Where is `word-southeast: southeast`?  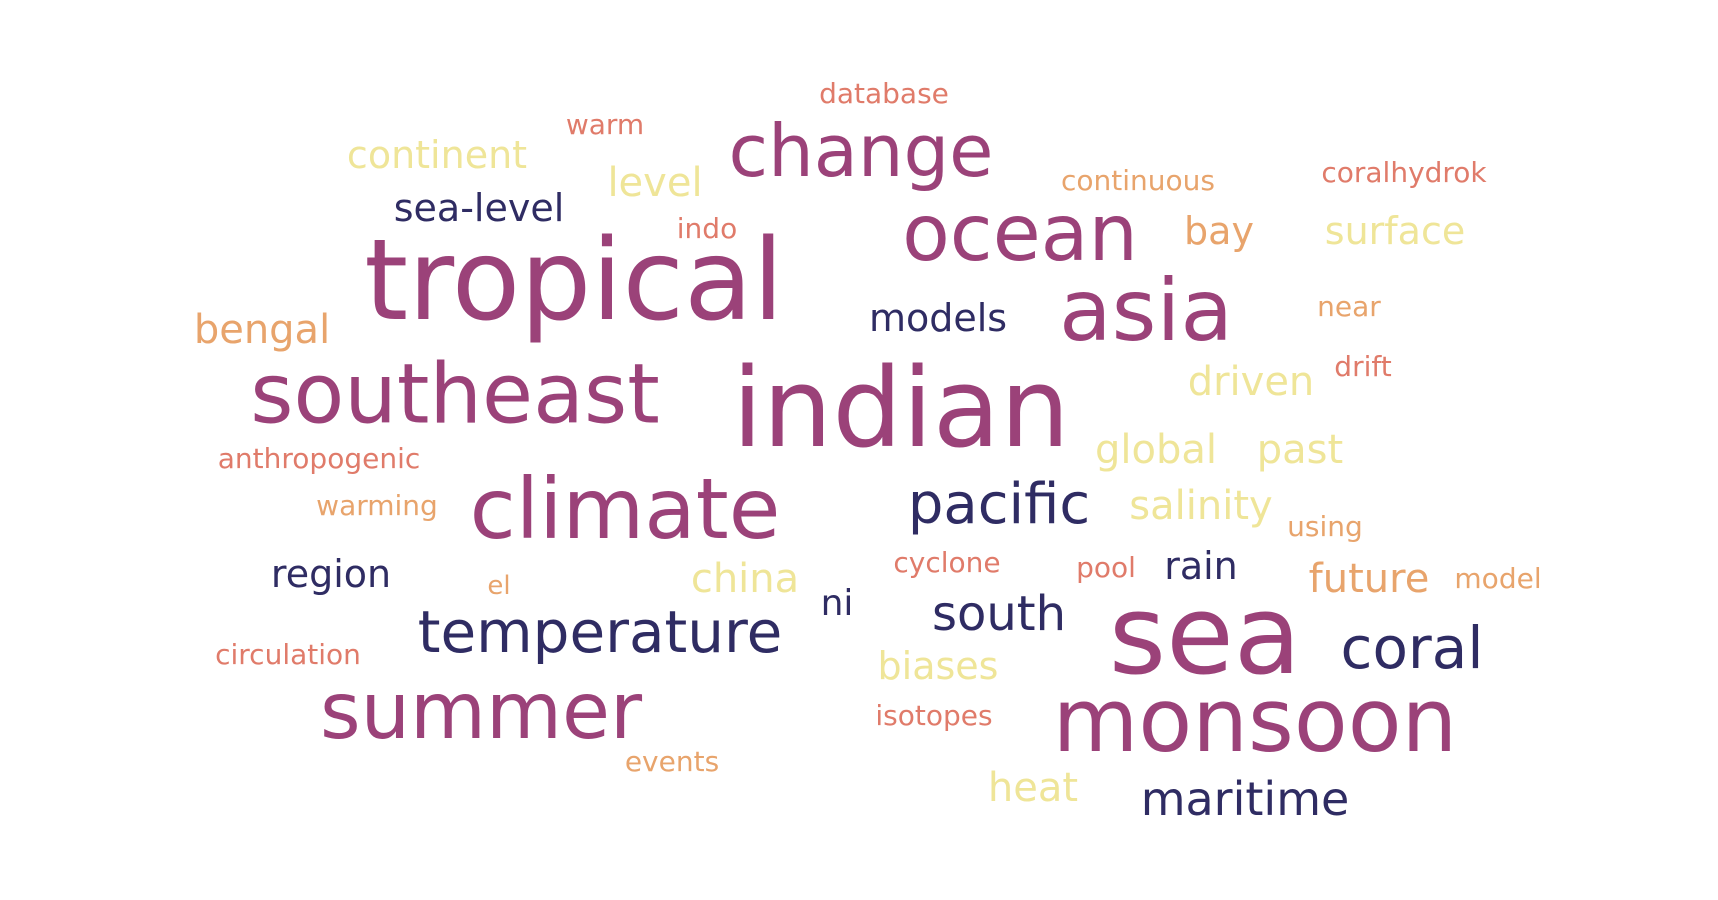
word-southeast: southeast is located at coordinates (455, 394).